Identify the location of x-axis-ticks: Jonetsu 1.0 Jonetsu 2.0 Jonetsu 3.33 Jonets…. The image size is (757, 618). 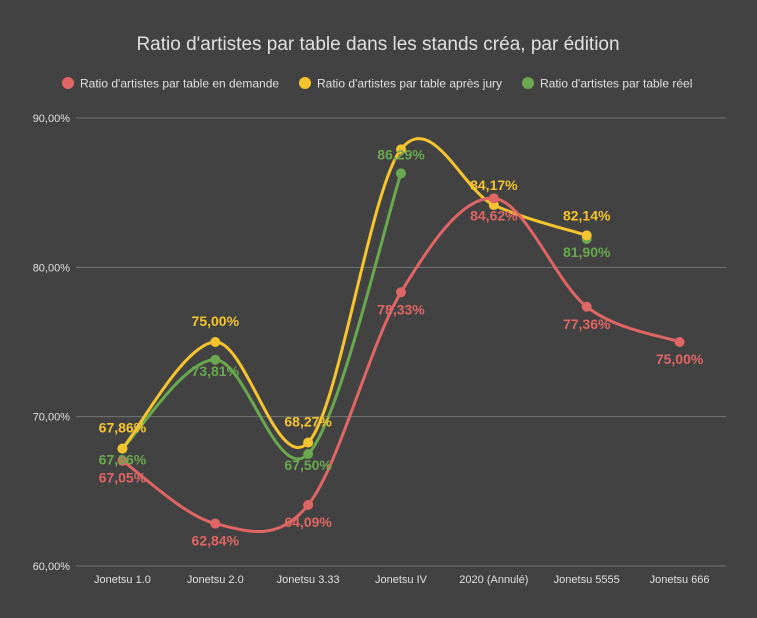
(402, 580).